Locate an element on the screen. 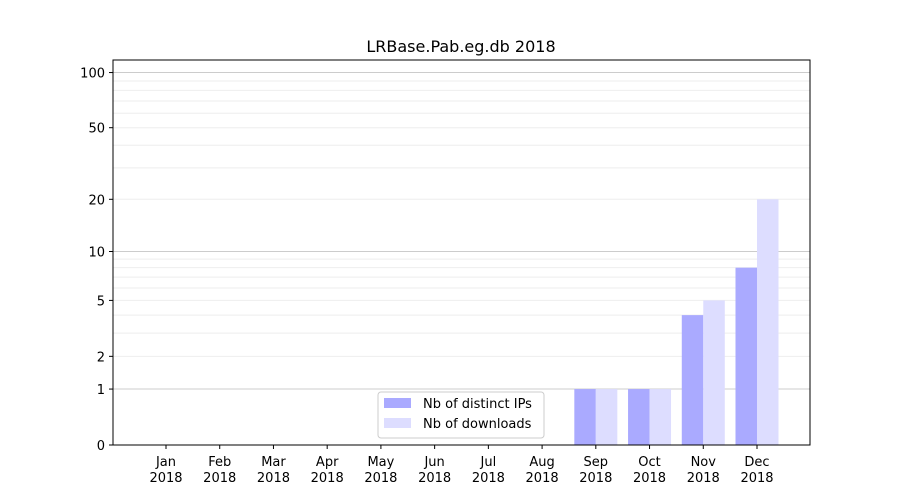 The width and height of the screenshot is (900, 500). y-tick-label: 10 is located at coordinates (96, 252).